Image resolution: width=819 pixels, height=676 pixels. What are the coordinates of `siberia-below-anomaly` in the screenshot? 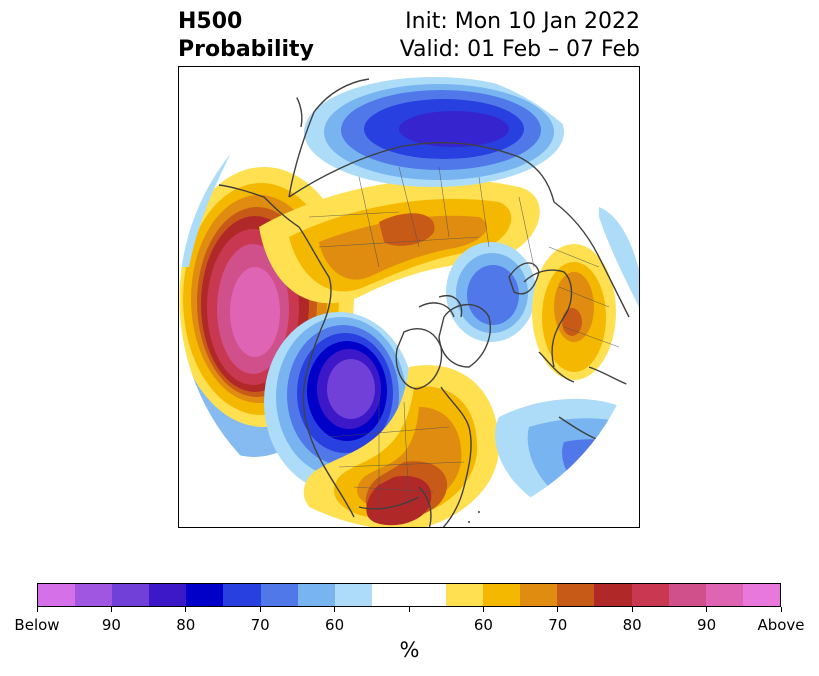 It's located at (434, 132).